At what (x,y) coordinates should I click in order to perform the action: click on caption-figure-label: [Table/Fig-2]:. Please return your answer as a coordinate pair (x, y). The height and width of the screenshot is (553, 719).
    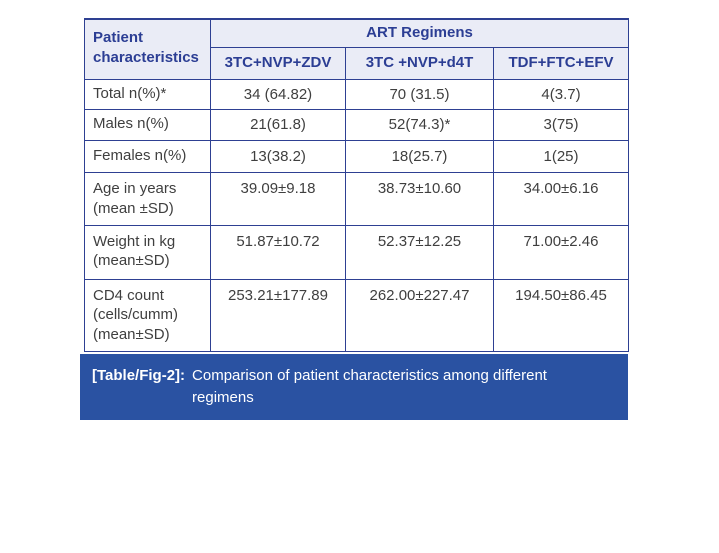
    Looking at the image, I should click on (139, 376).